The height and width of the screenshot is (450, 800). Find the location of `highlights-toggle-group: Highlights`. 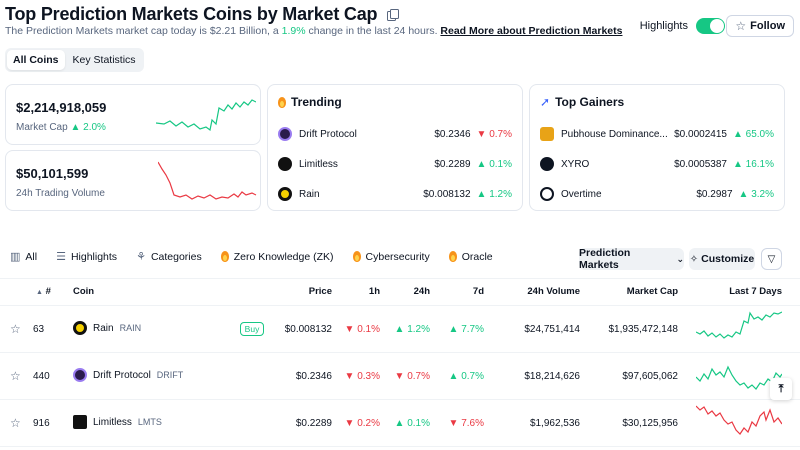

highlights-toggle-group: Highlights is located at coordinates (682, 26).